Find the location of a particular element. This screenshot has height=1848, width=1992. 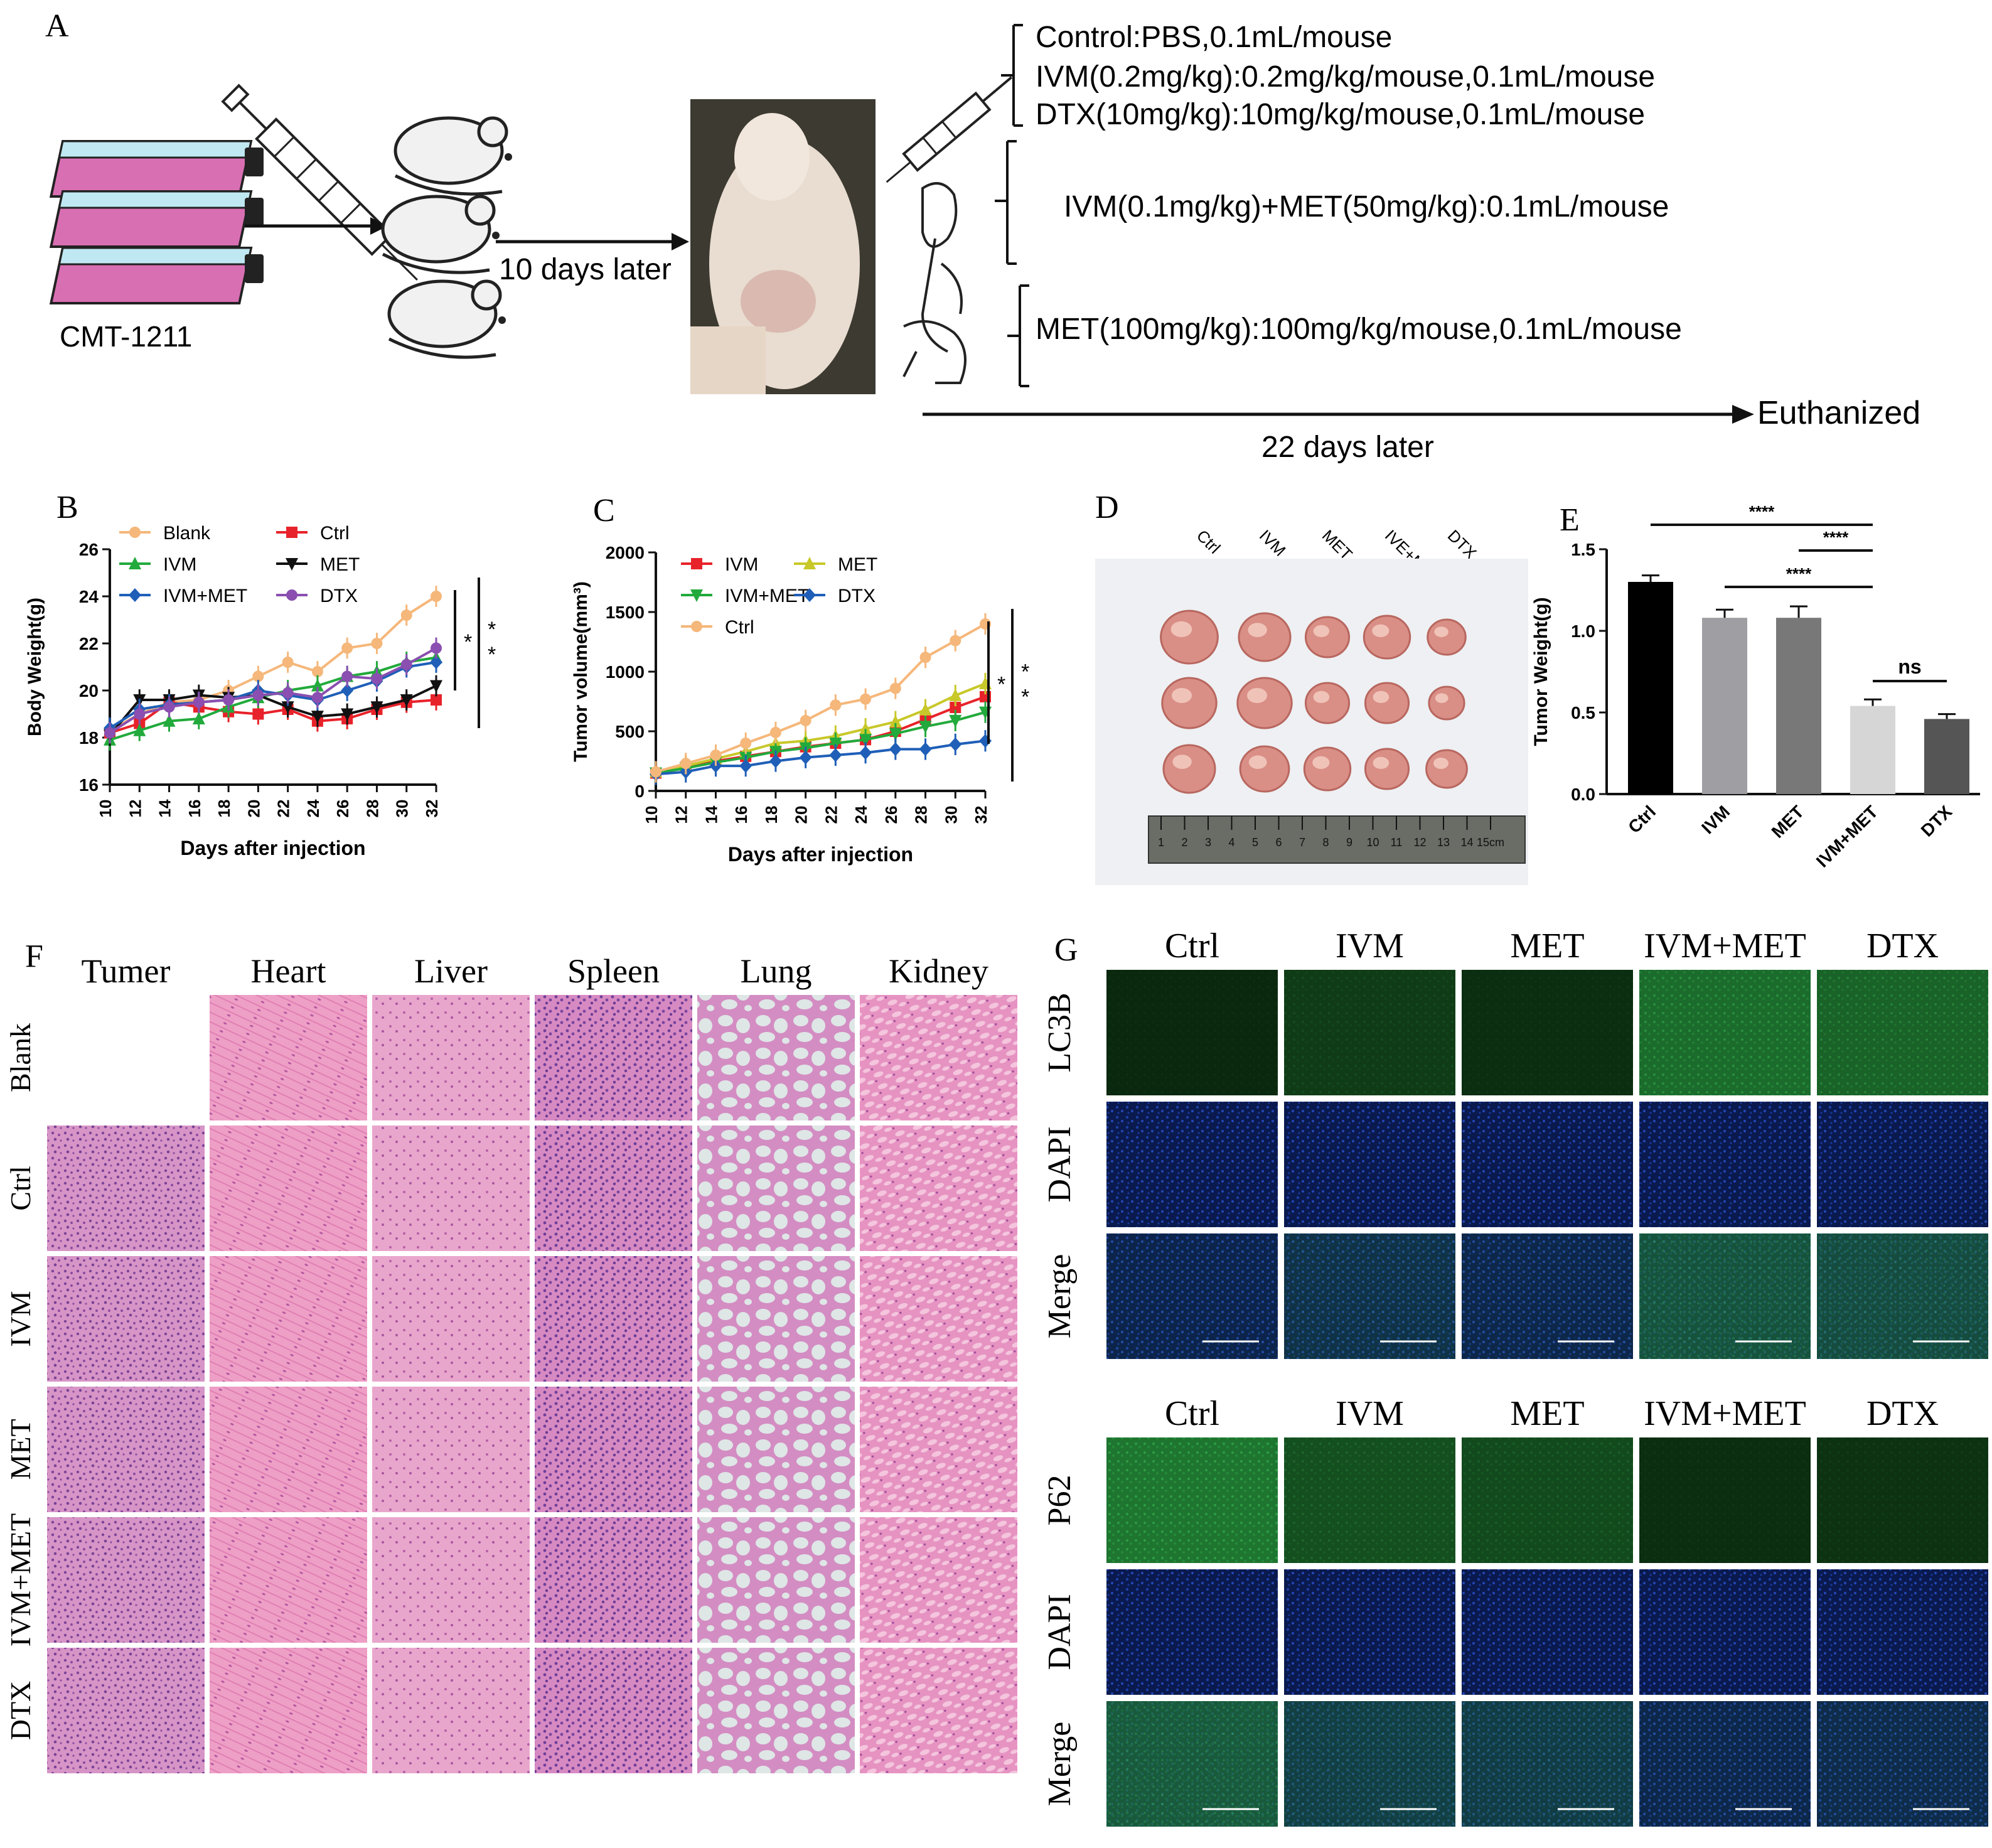

y-tick-label: 500 is located at coordinates (630, 731).